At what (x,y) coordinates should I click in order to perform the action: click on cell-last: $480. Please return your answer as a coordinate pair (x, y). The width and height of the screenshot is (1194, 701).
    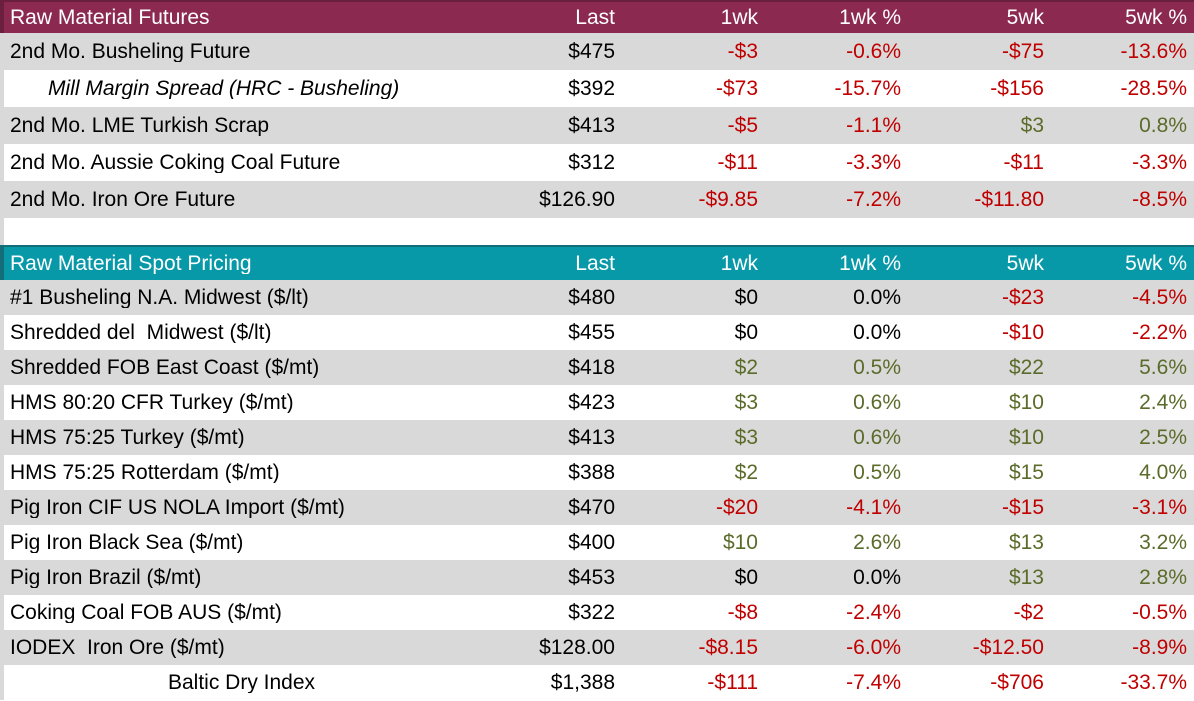
    Looking at the image, I should click on (591, 297).